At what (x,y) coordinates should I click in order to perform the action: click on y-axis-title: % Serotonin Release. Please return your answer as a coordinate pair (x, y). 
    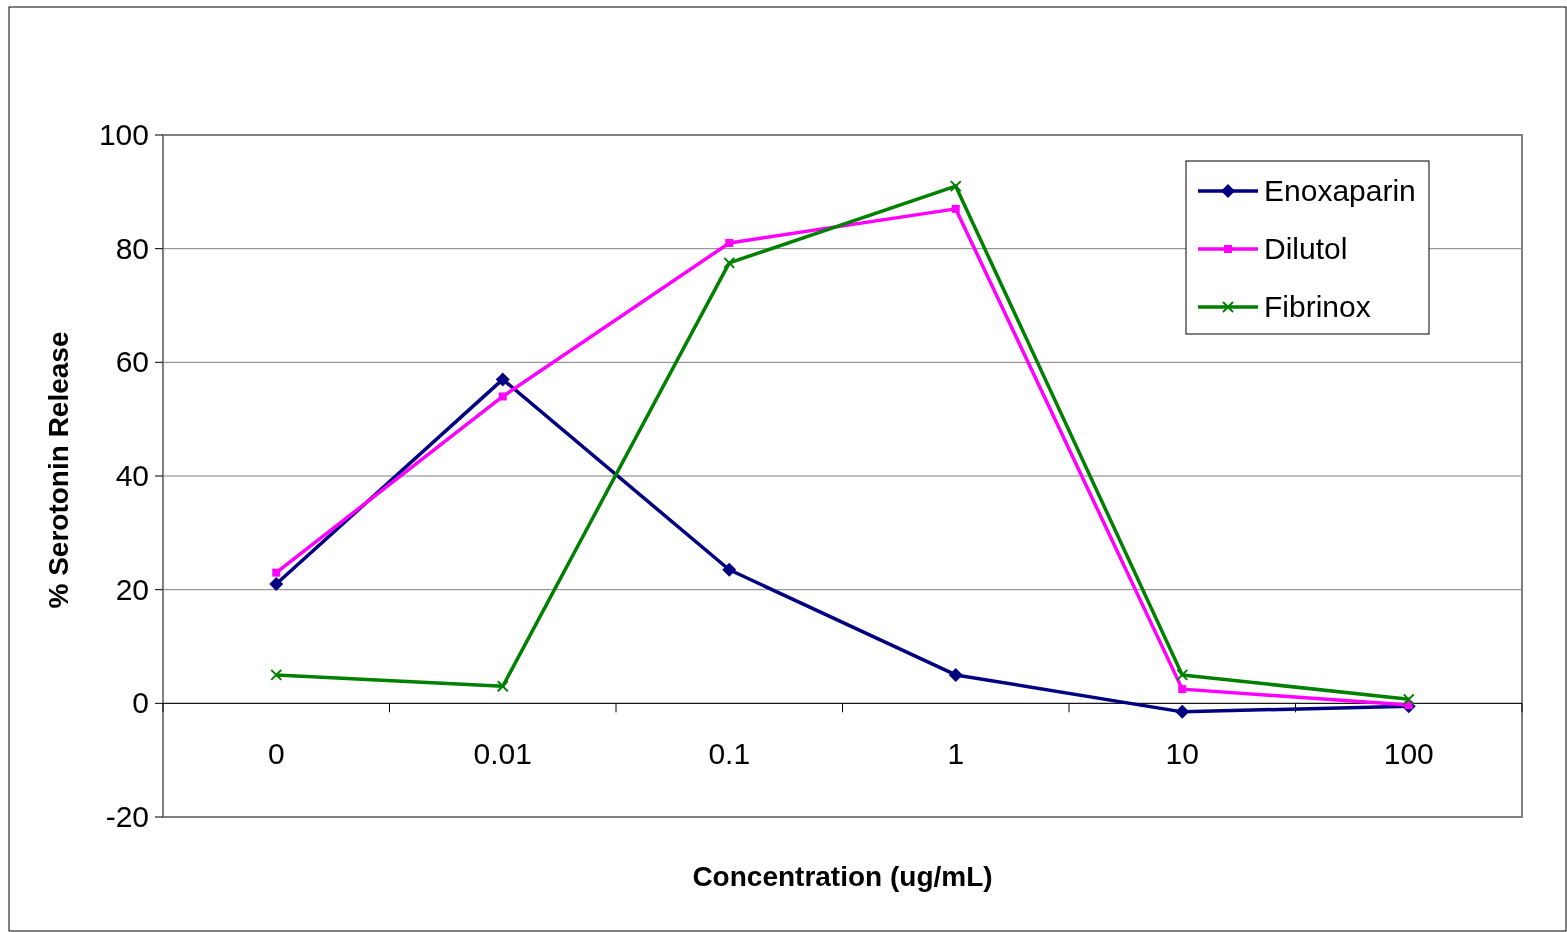
    Looking at the image, I should click on (58, 470).